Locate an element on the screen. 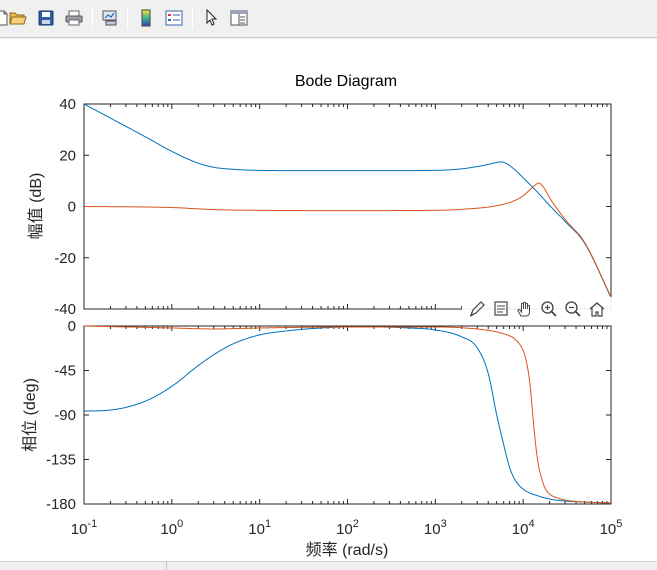 The height and width of the screenshot is (570, 657). zoom-in-icon is located at coordinates (549, 309).